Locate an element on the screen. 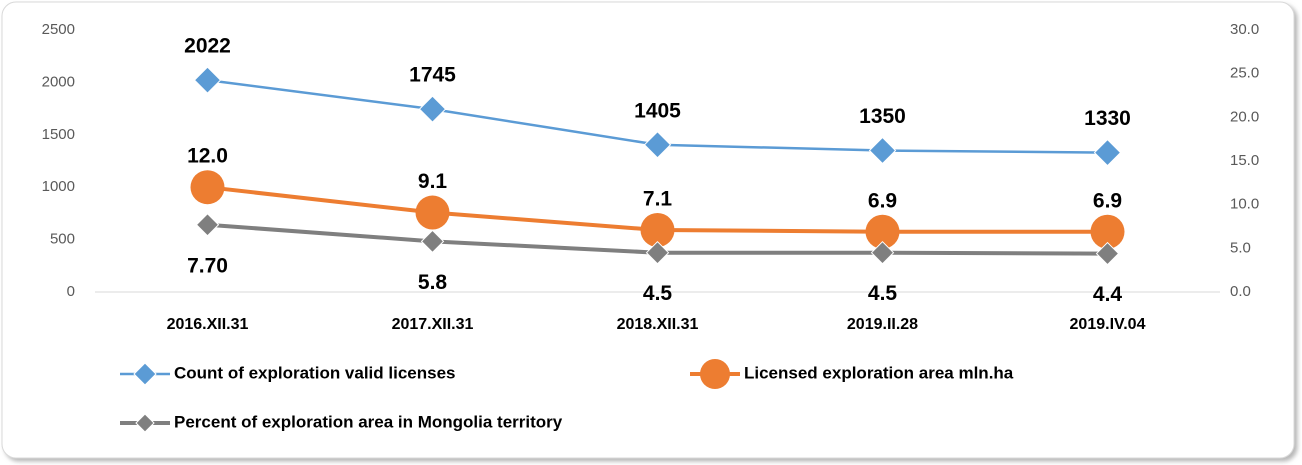 The width and height of the screenshot is (1302, 465). data-label: 1350 is located at coordinates (882, 116).